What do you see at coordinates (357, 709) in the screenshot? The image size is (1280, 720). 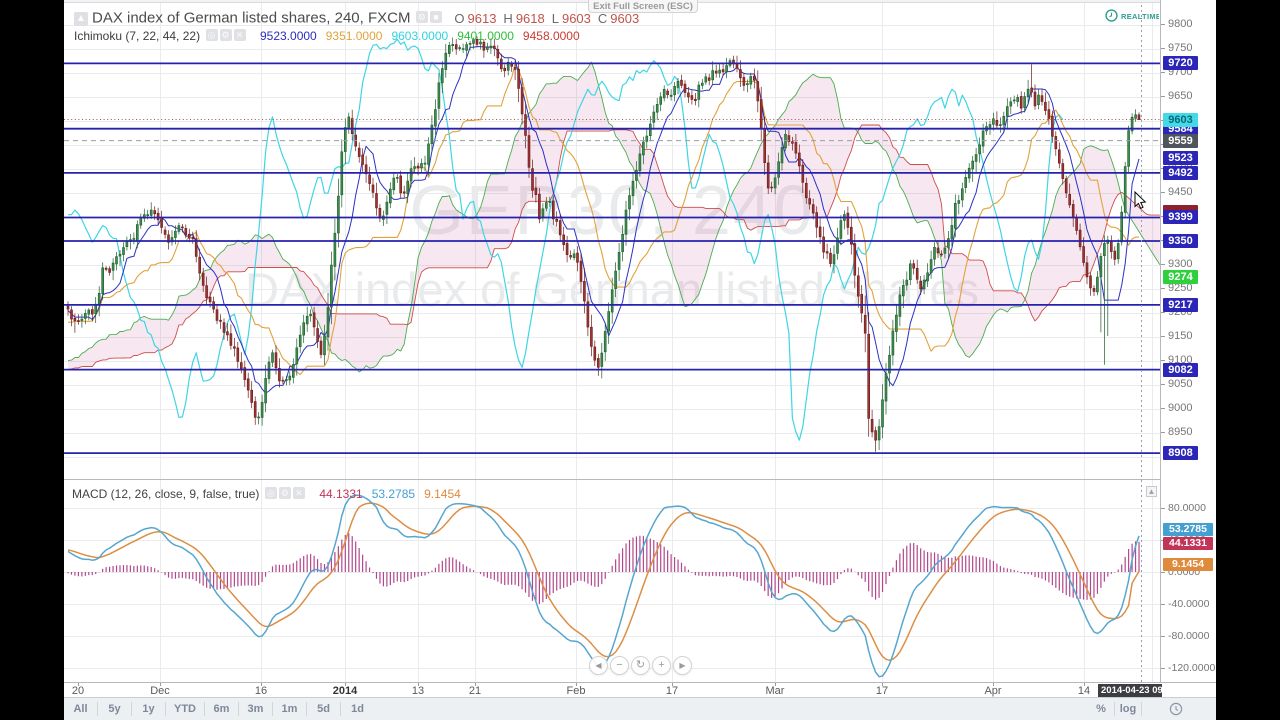 I see `range-button-1d: 1d` at bounding box center [357, 709].